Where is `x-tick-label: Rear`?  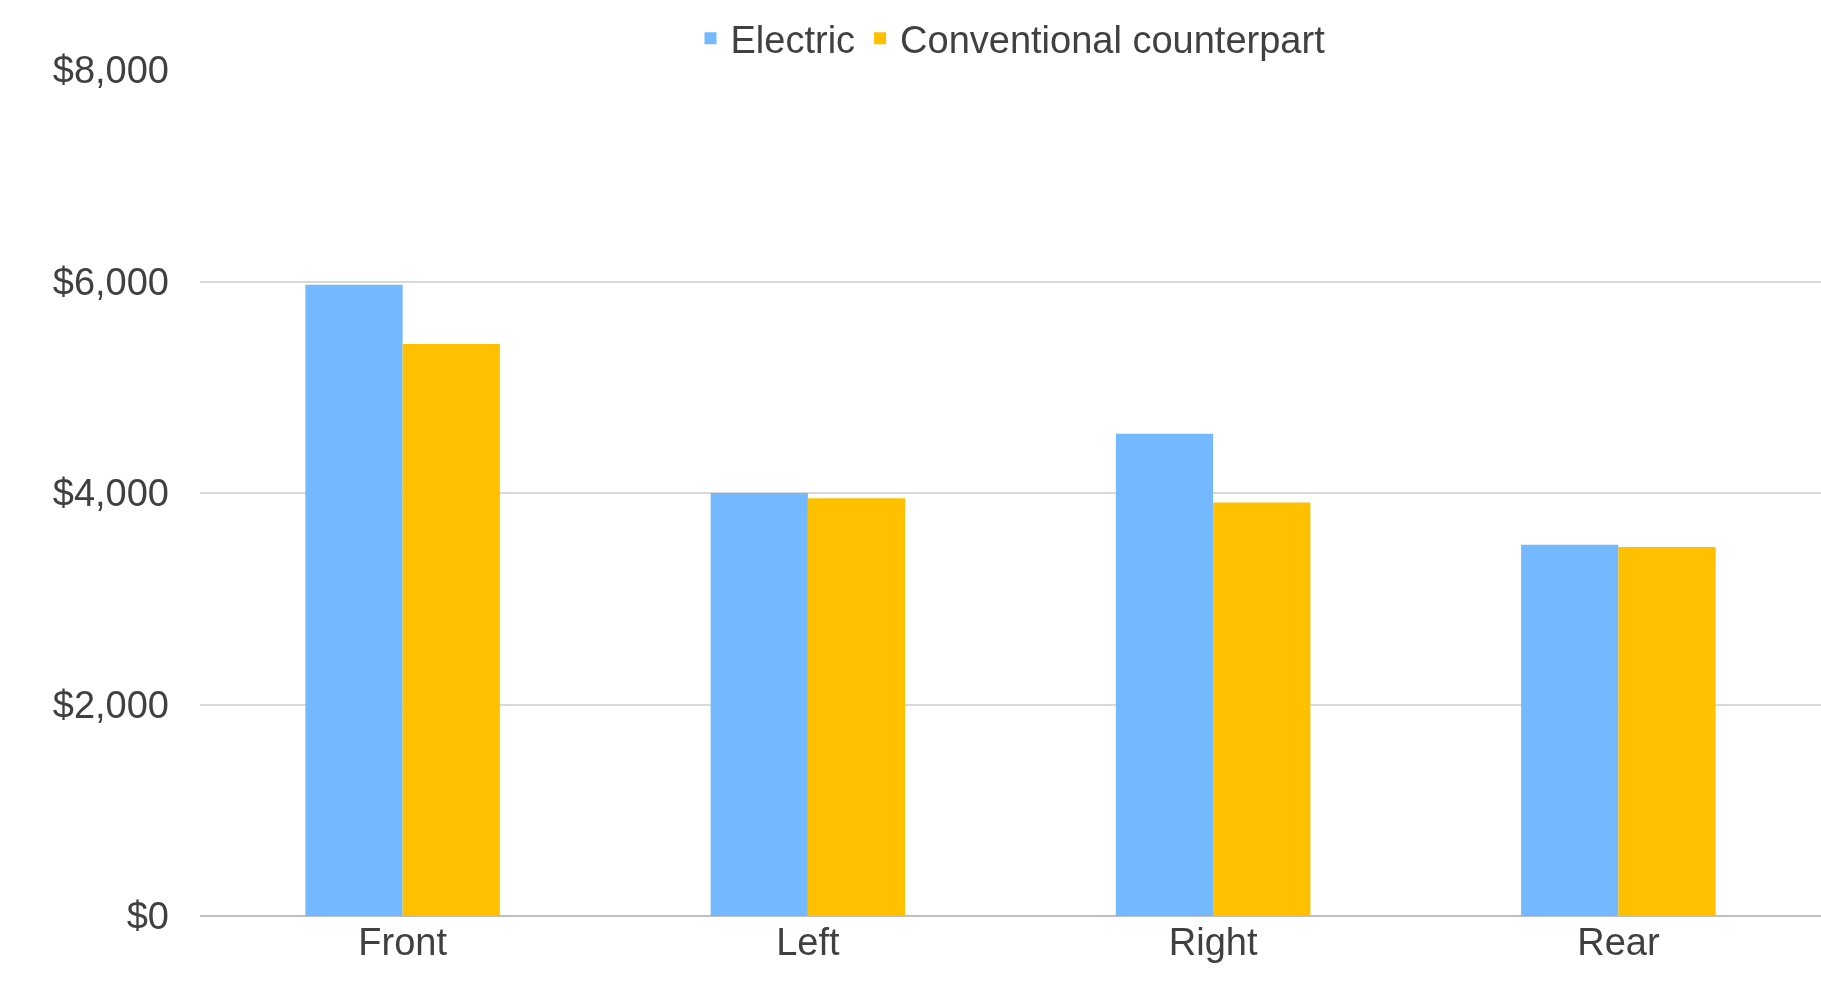
x-tick-label: Rear is located at coordinates (1618, 942).